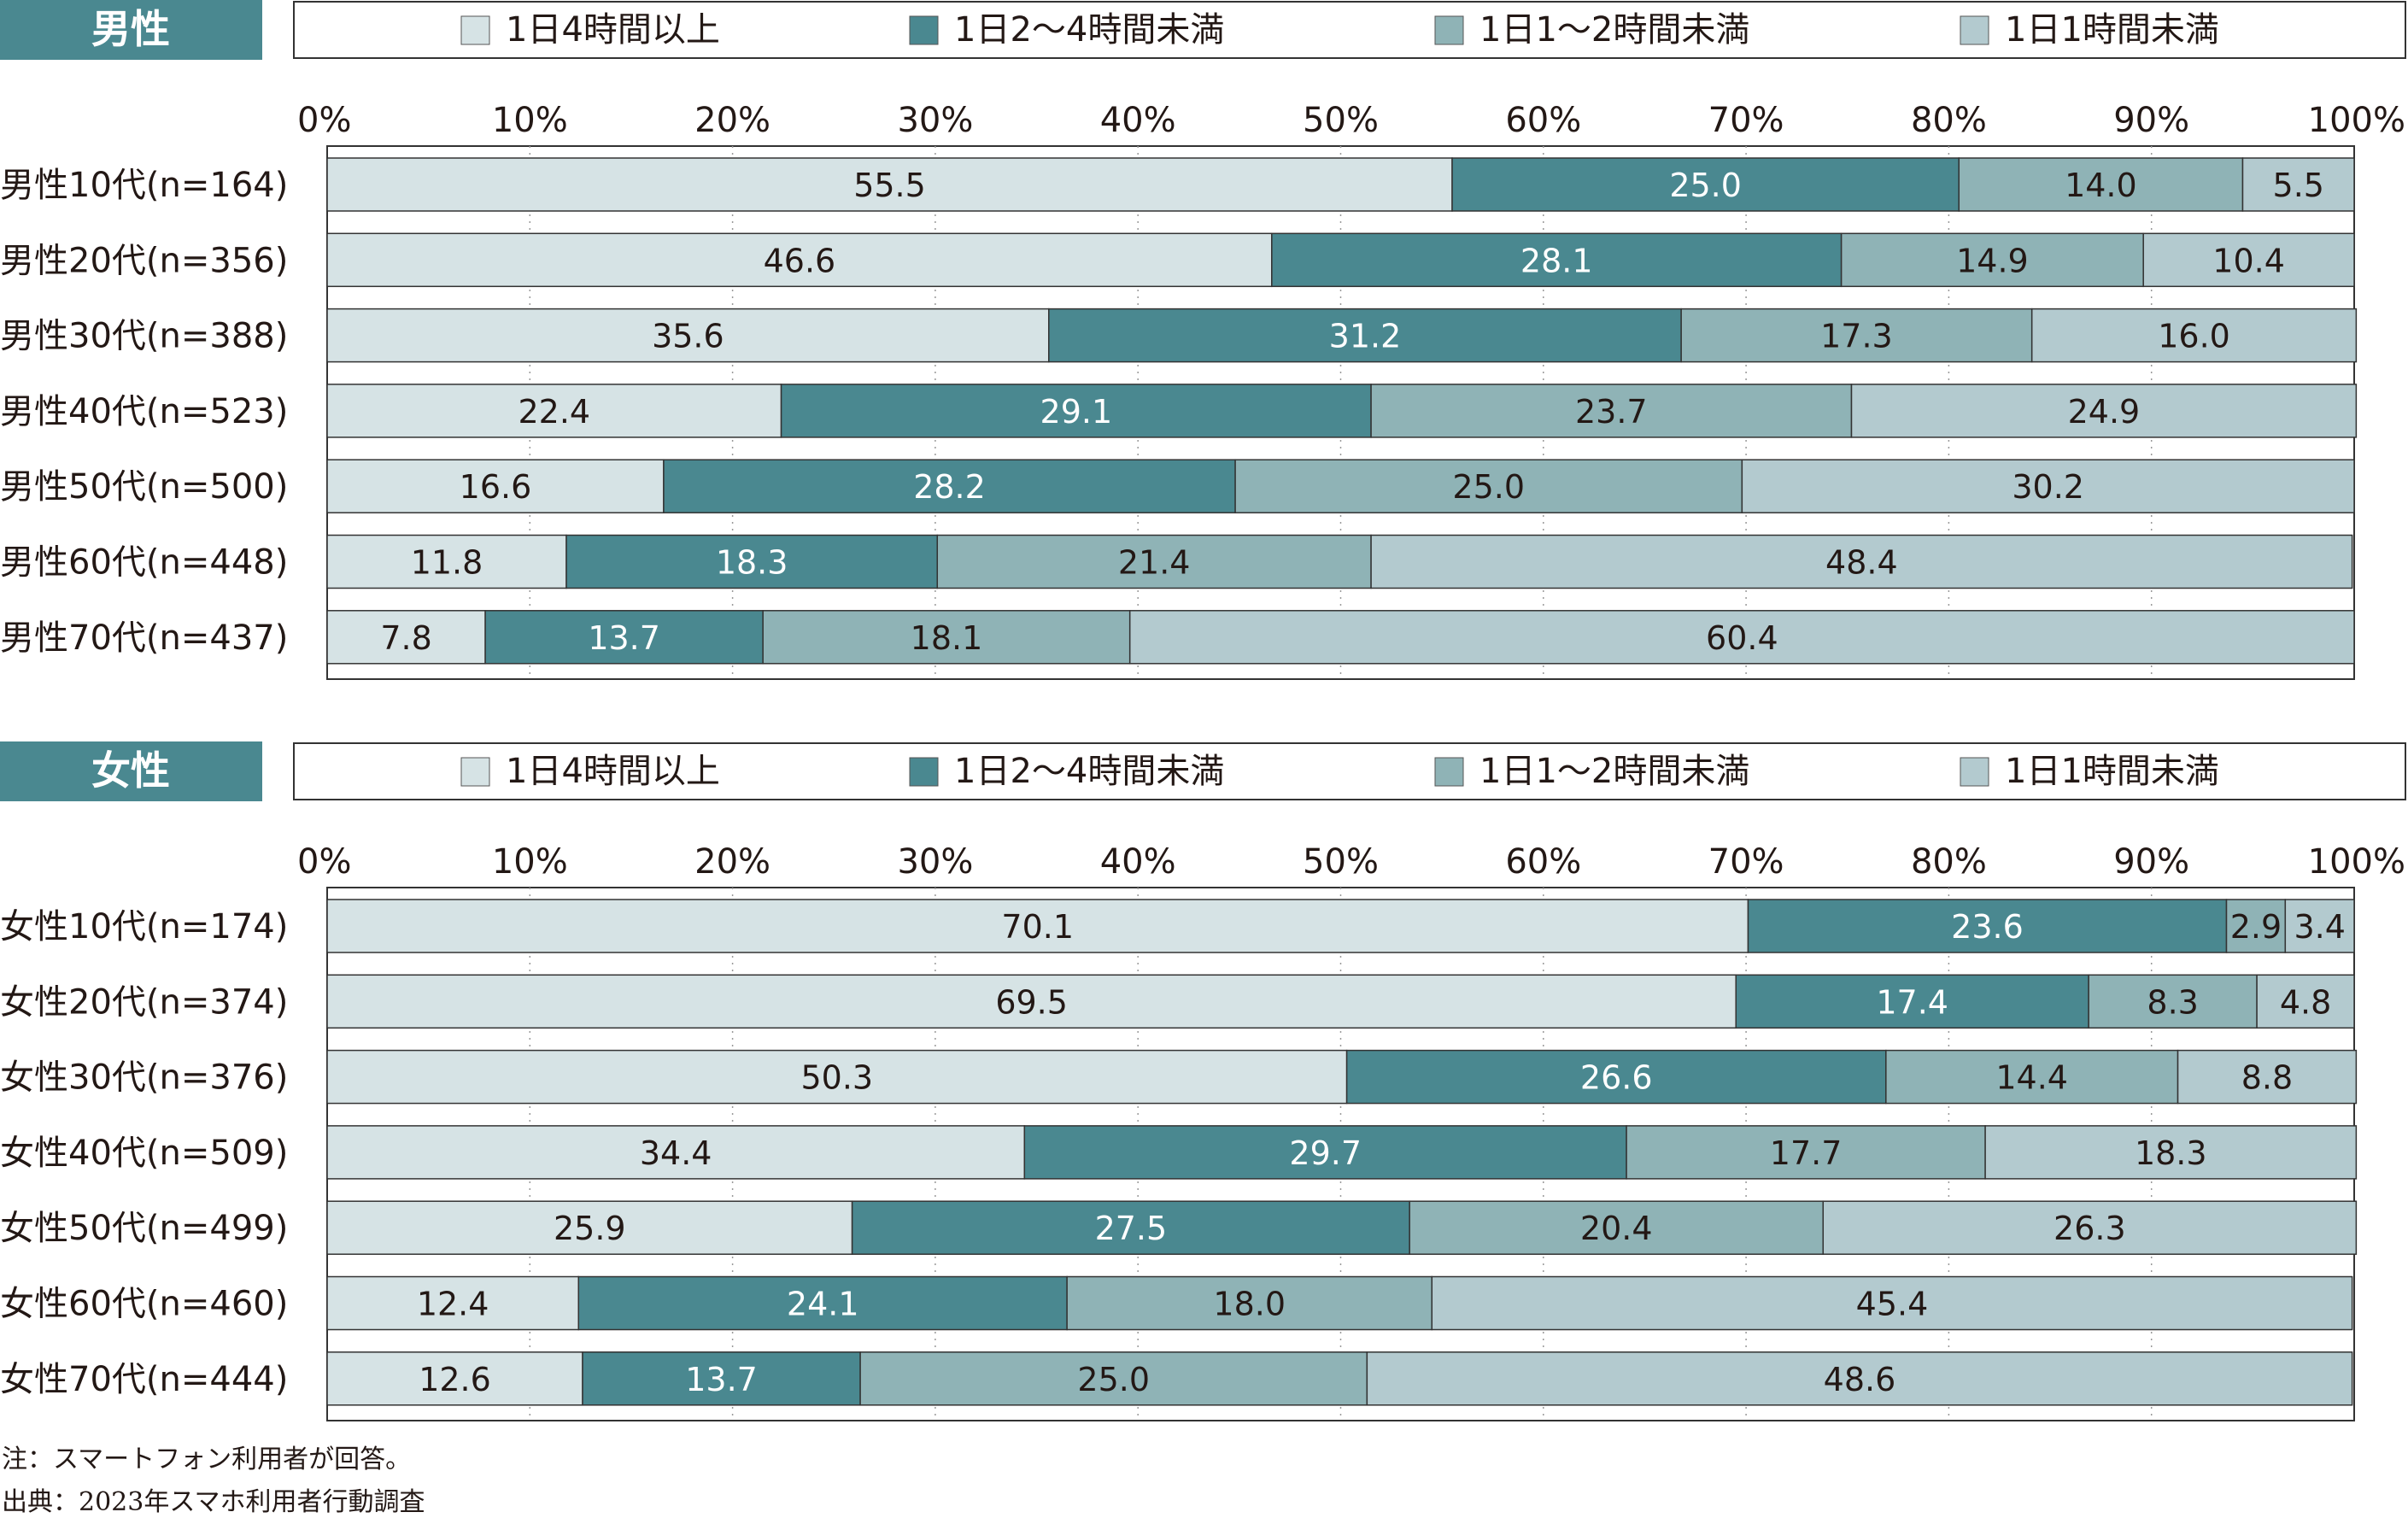 The width and height of the screenshot is (2408, 1518). Describe the element at coordinates (1341, 120) in the screenshot. I see `axis-tick-label: 50%` at that location.